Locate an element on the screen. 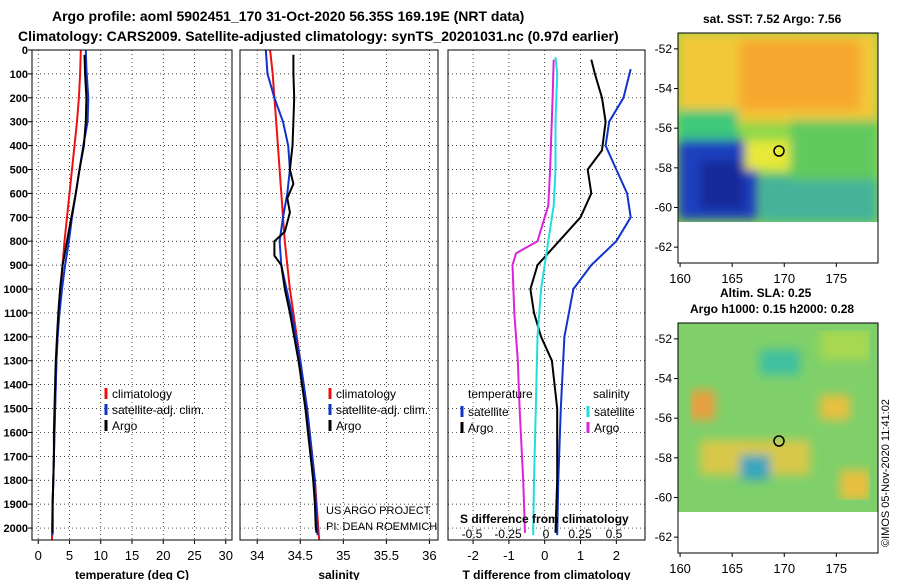 This screenshot has width=900, height=580. legend-header-temperature: temperature is located at coordinates (500, 394).